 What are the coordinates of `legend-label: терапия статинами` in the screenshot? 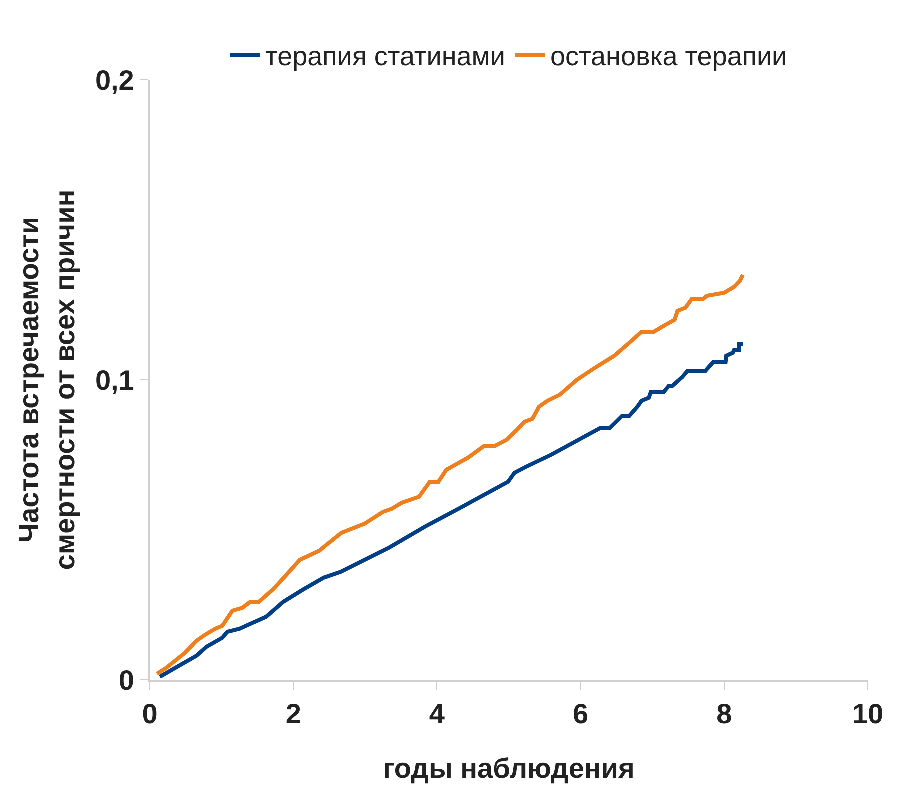 It's located at (386, 57).